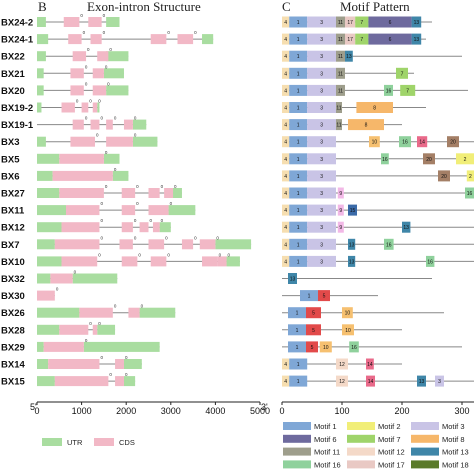 The width and height of the screenshot is (474, 474). Describe the element at coordinates (13, 262) in the screenshot. I see `gene-label: BX10` at that location.